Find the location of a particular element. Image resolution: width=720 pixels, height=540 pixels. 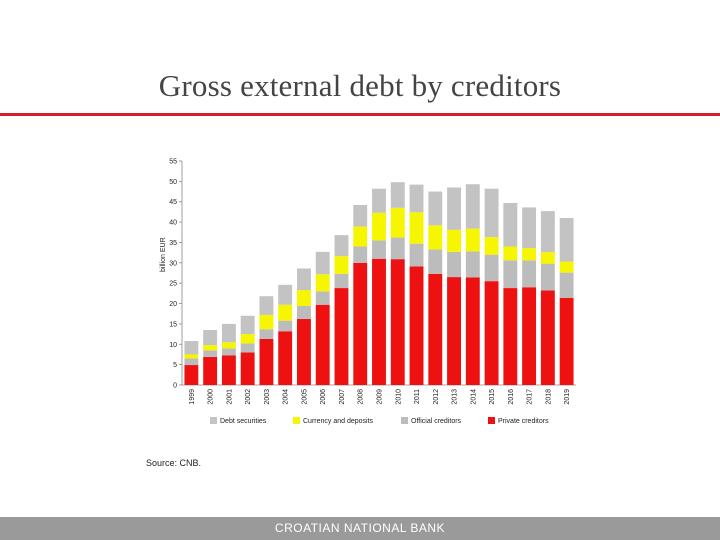

footer-bar: CROATIAN NATIONAL BANK is located at coordinates (360, 528).